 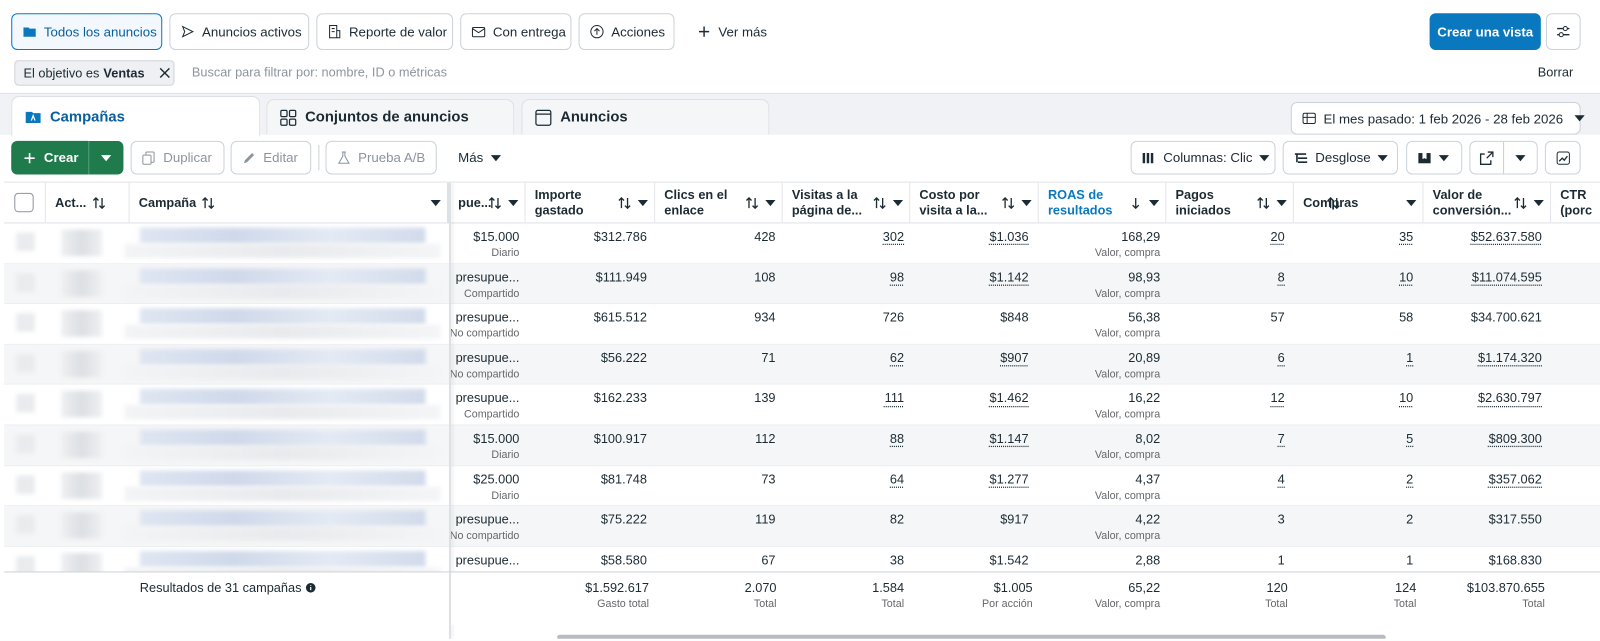 I want to click on cell-roas: 98,93, so click(x=1144, y=277).